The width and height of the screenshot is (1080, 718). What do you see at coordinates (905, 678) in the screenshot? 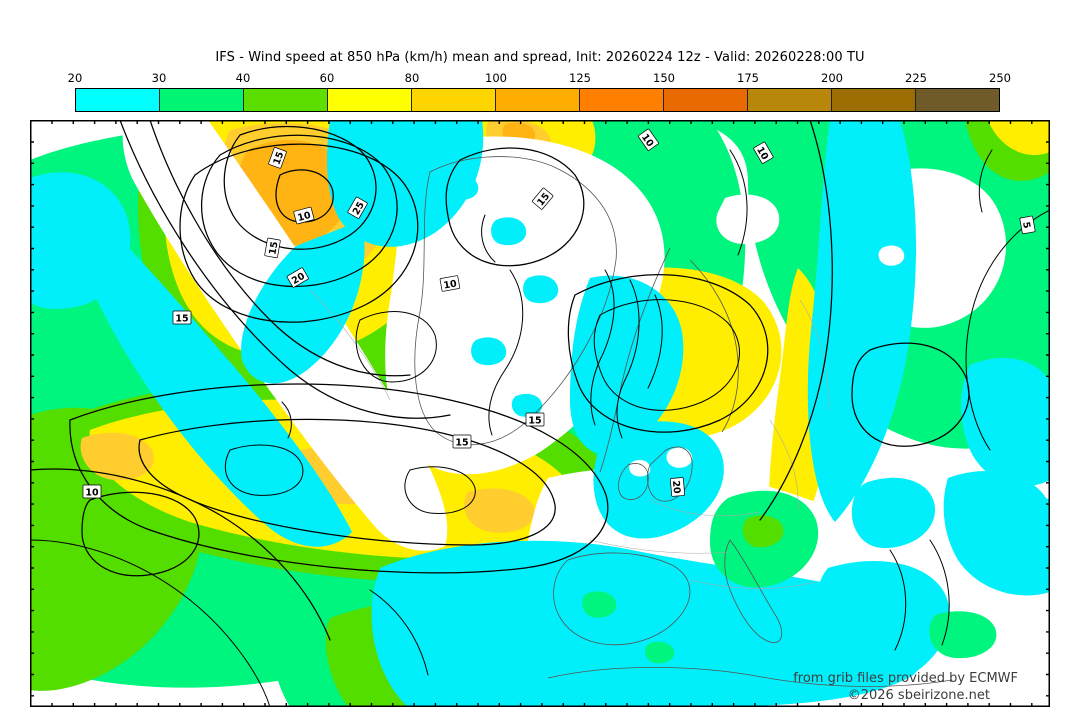
I see `attribution-source: from grib files provided by ECMWF` at bounding box center [905, 678].